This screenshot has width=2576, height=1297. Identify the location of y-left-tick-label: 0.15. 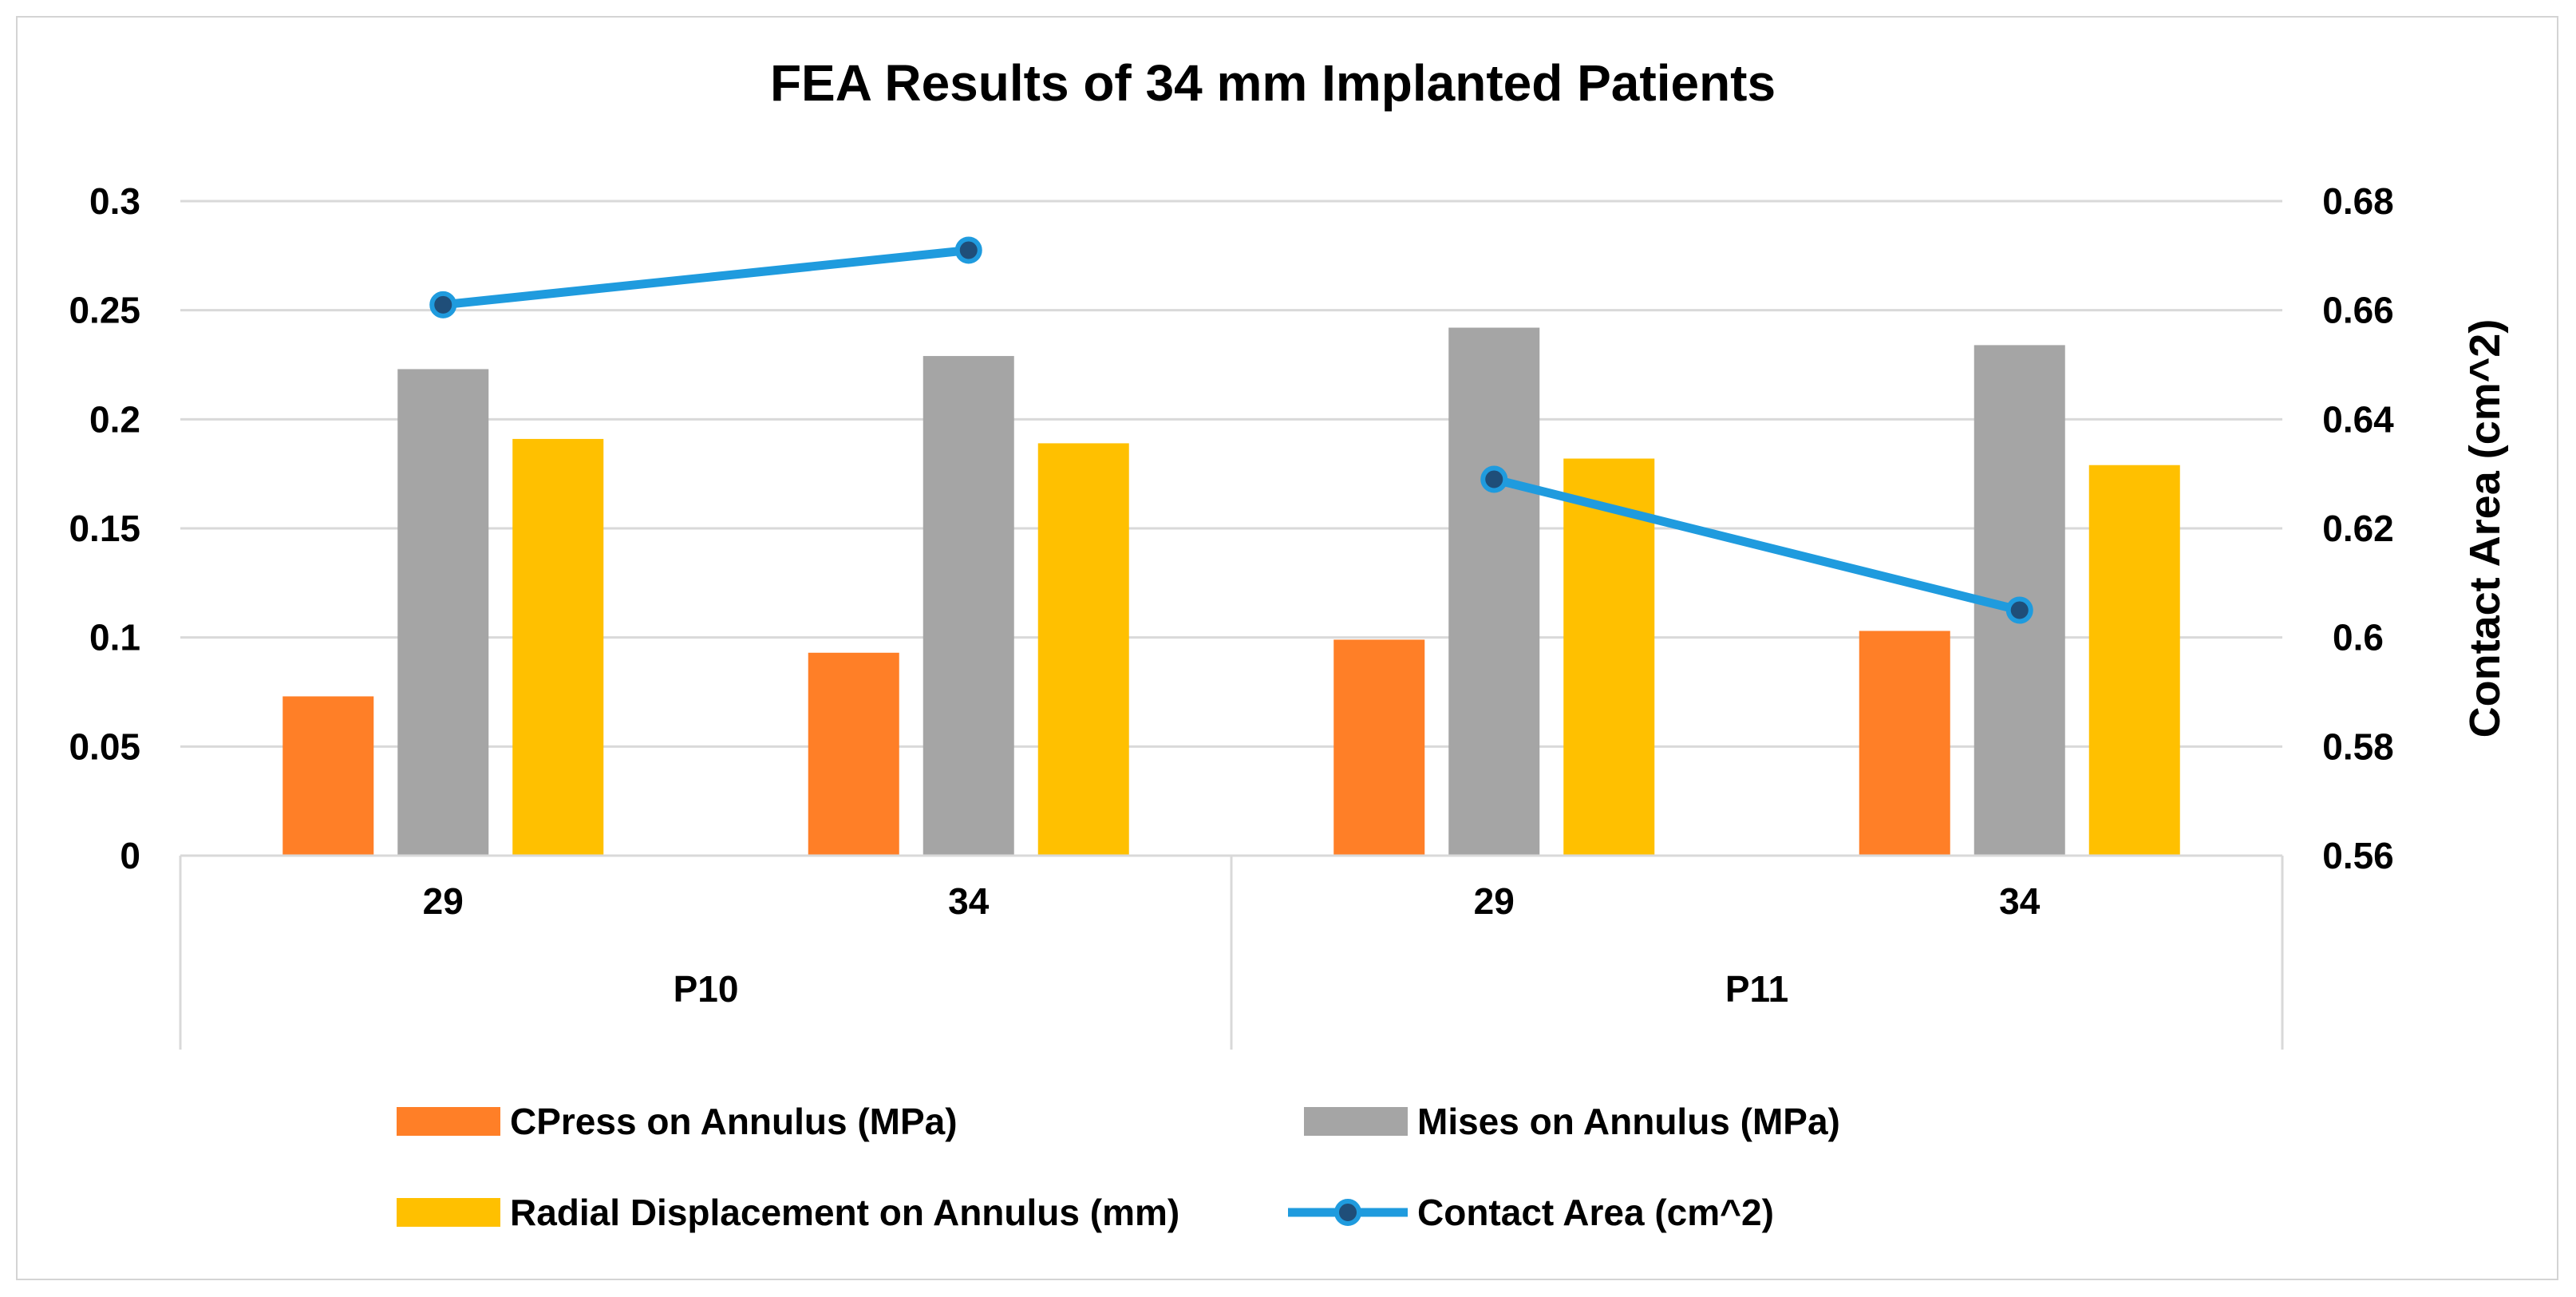
(104, 528).